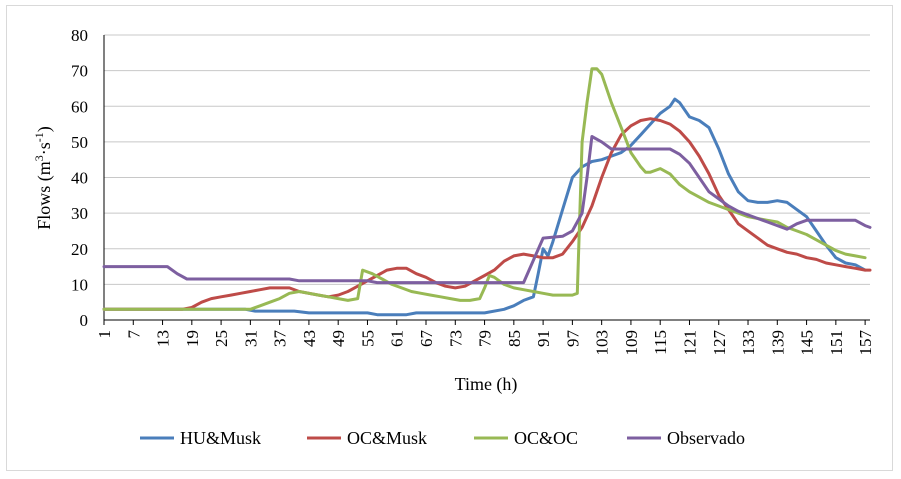  Describe the element at coordinates (79, 71) in the screenshot. I see `y-tick-70: 70` at that location.